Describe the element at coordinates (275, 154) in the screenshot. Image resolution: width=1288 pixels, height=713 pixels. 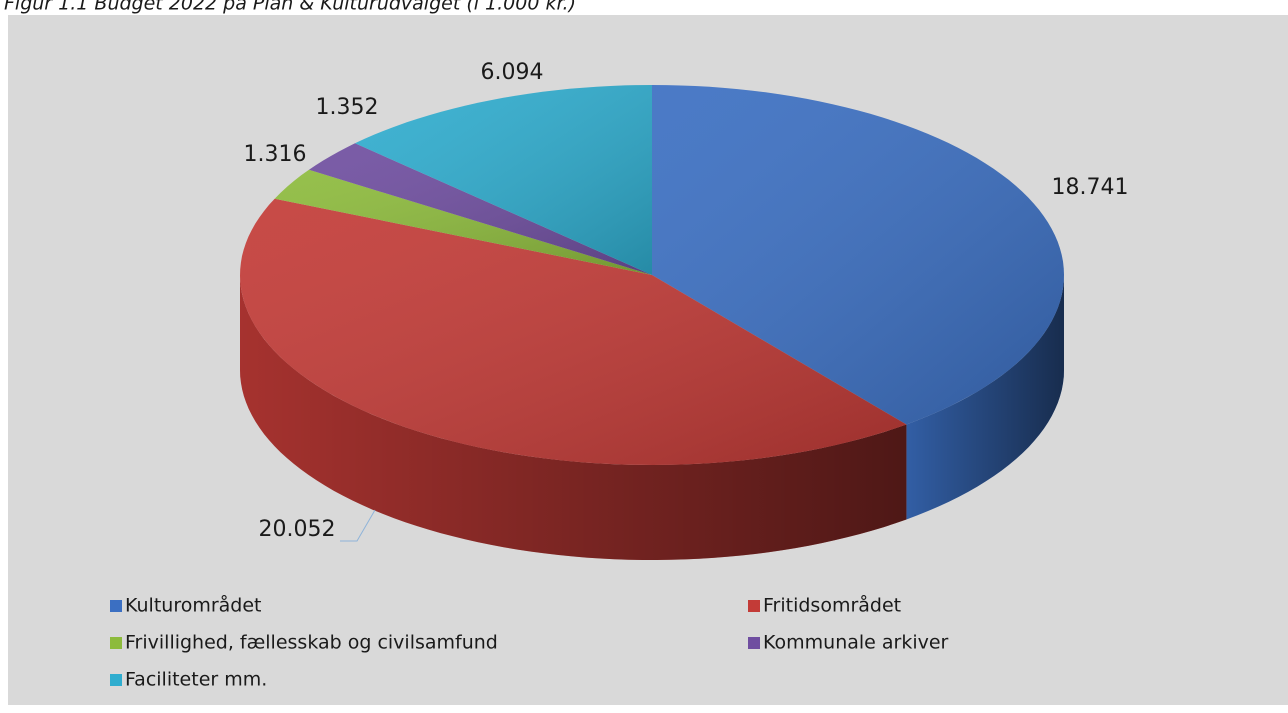
I see `data-label: 1.316` at that location.